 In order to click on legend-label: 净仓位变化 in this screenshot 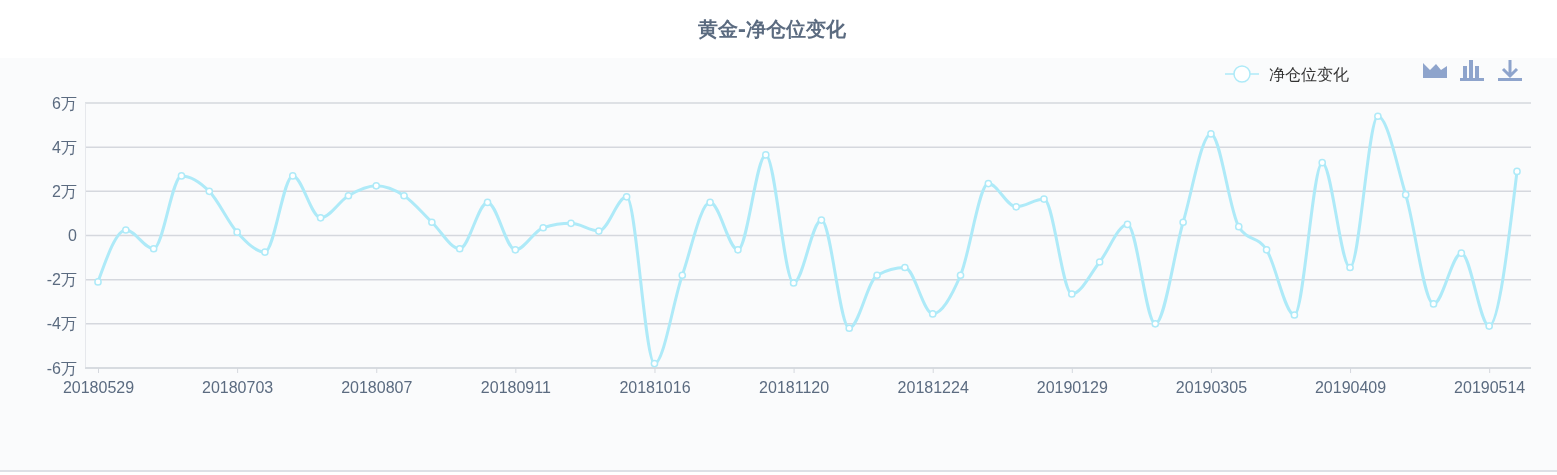, I will do `click(1309, 74)`.